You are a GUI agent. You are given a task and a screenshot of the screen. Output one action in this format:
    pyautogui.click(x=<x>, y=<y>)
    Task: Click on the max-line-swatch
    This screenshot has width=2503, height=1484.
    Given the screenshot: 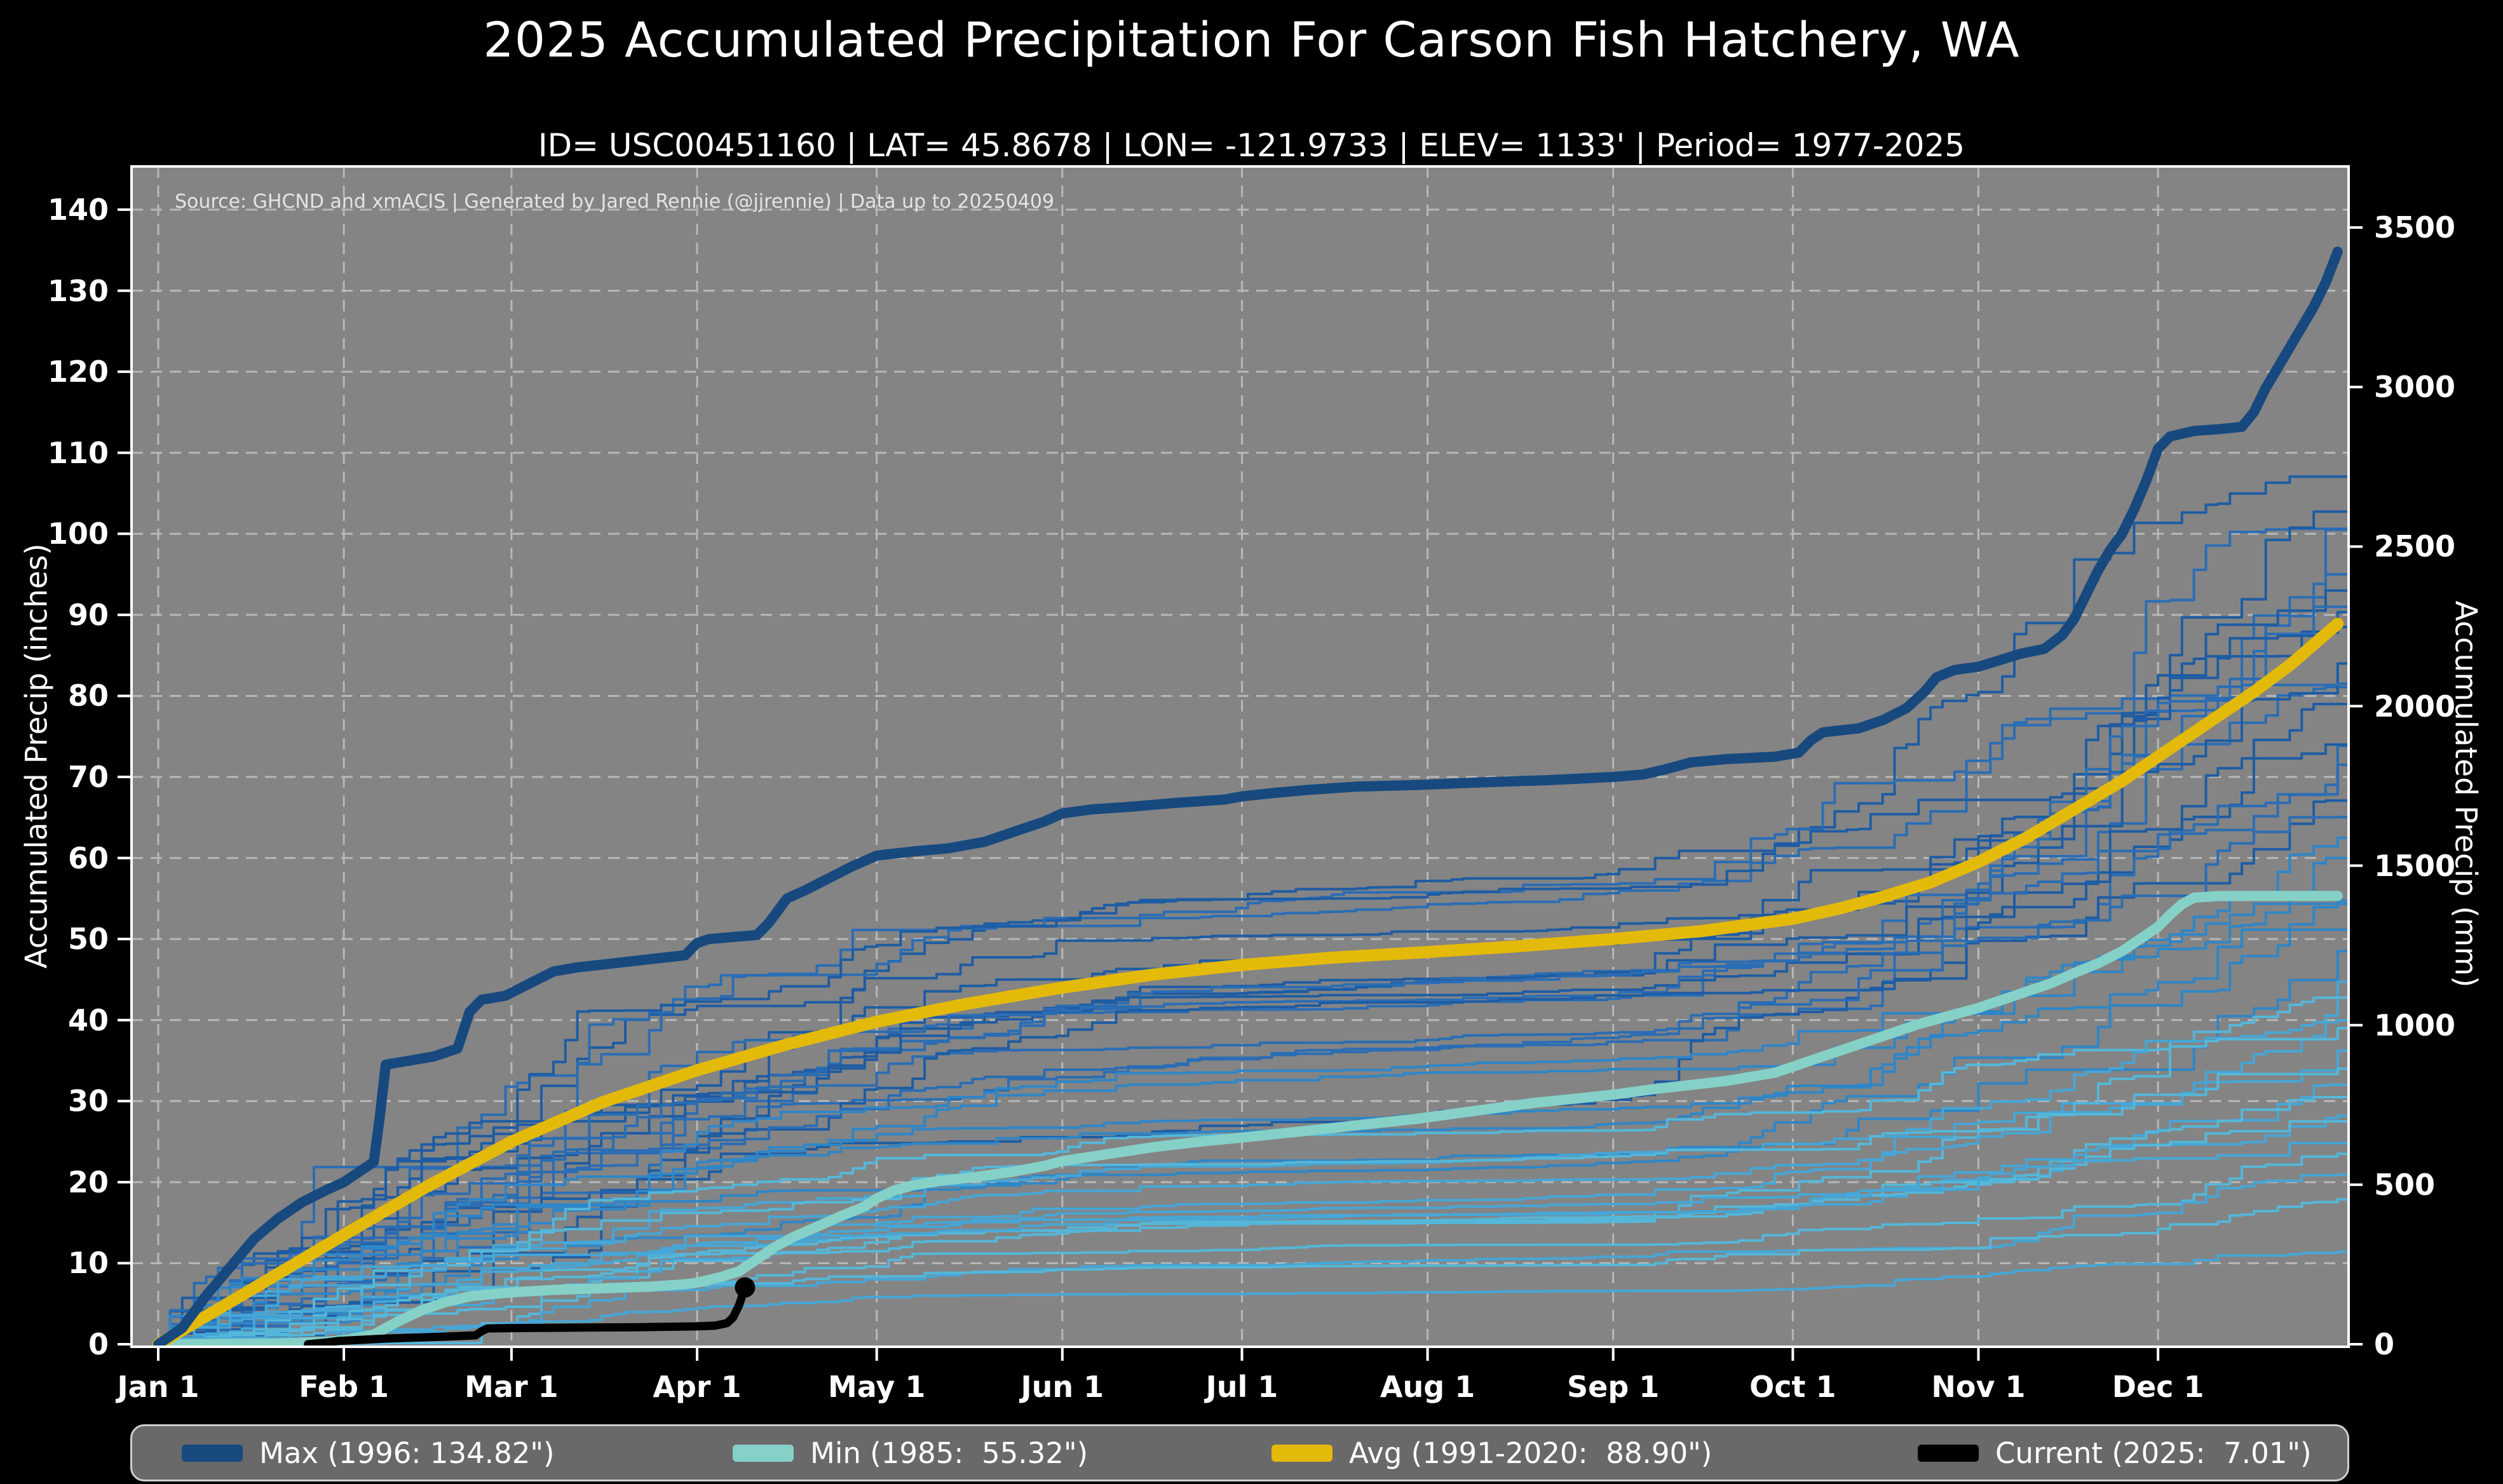 What is the action you would take?
    pyautogui.click(x=213, y=1453)
    